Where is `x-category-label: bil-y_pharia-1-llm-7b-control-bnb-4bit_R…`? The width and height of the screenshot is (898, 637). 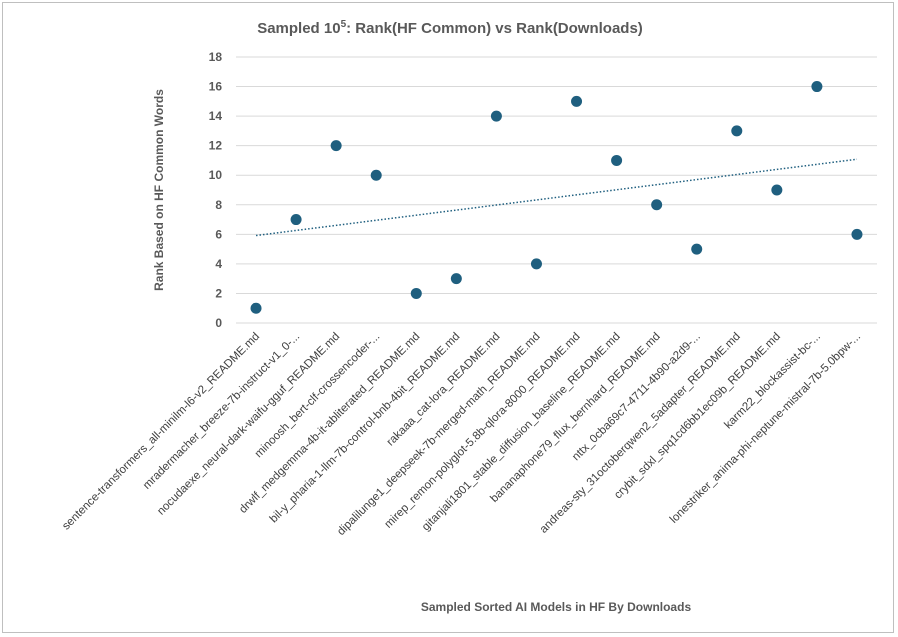
x-category-label: bil-y_pharia-1-llm-7b-control-bnb-4bit_R… is located at coordinates (365, 428).